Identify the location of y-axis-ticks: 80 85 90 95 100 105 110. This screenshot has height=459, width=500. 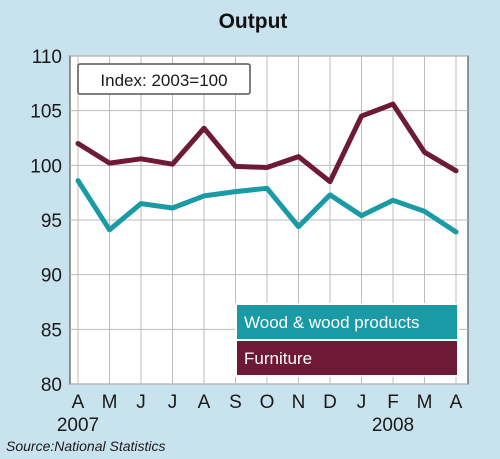
(46, 221).